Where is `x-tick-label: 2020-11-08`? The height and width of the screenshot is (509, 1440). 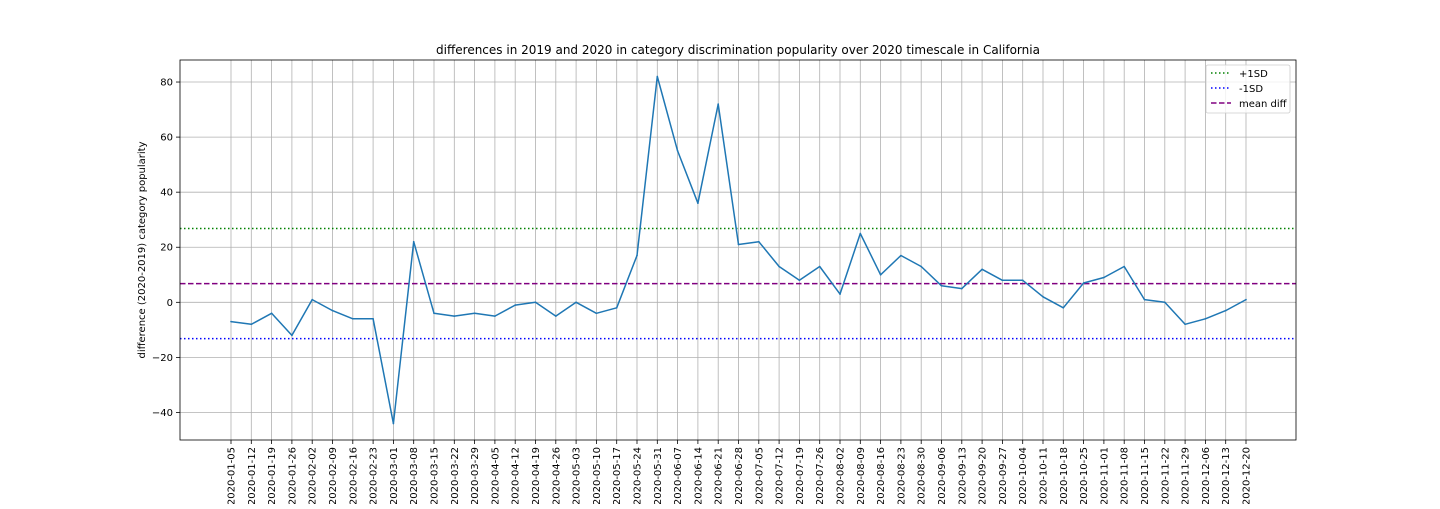 x-tick-label: 2020-11-08 is located at coordinates (1125, 475).